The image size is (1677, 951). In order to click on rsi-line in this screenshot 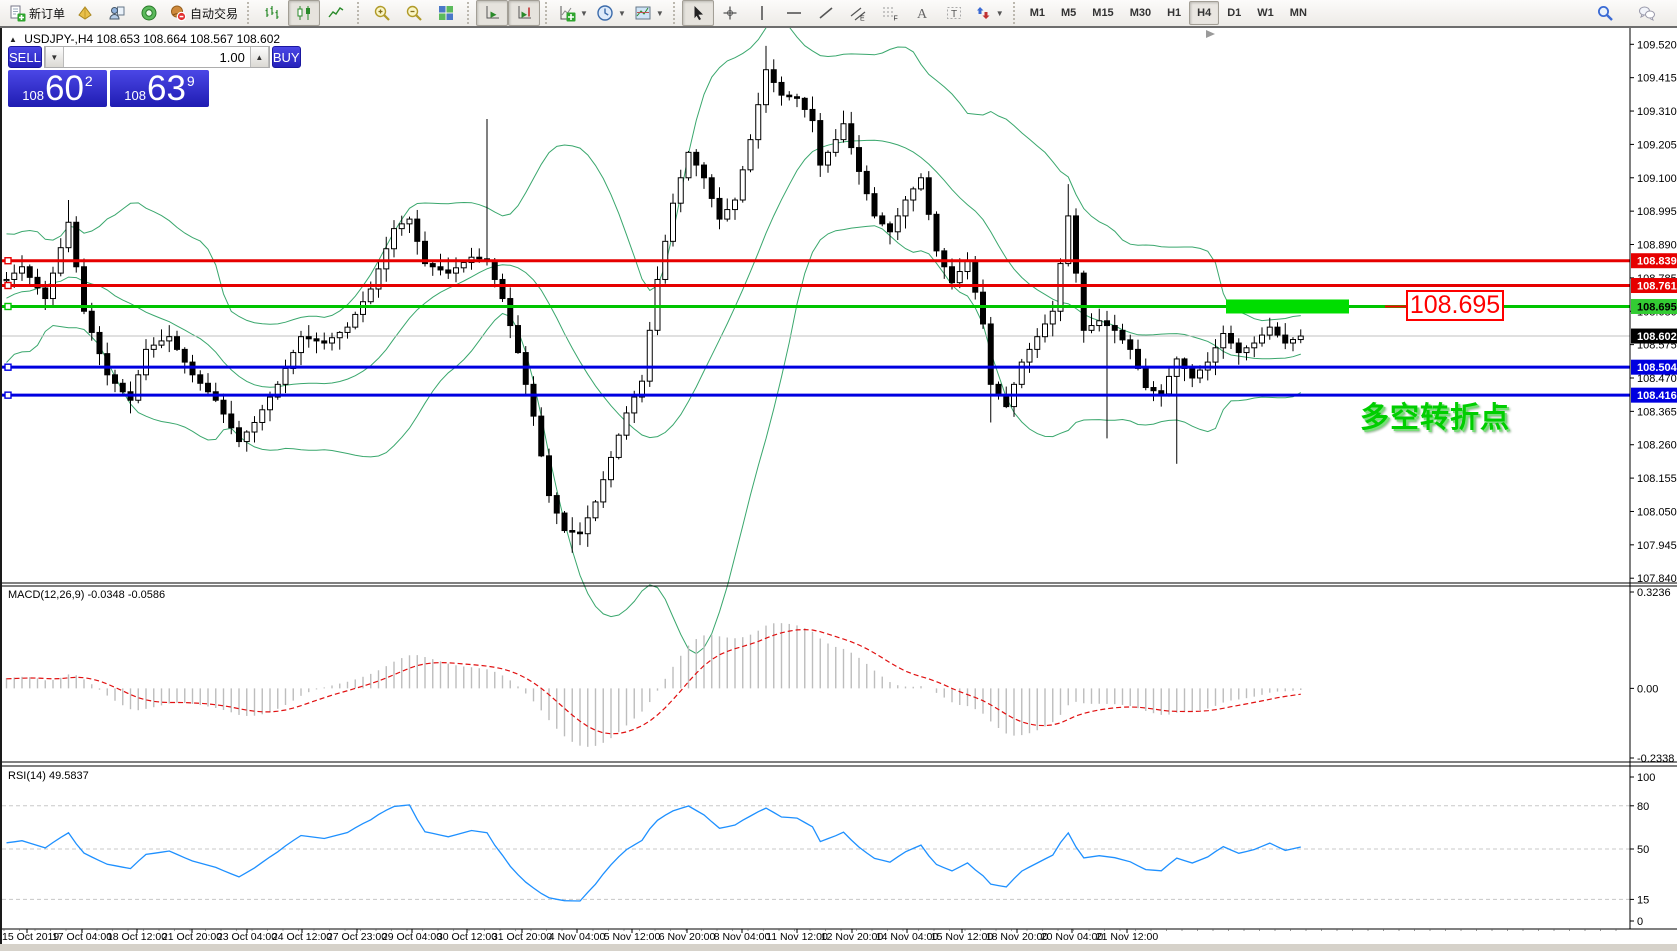, I will do `click(653, 853)`.